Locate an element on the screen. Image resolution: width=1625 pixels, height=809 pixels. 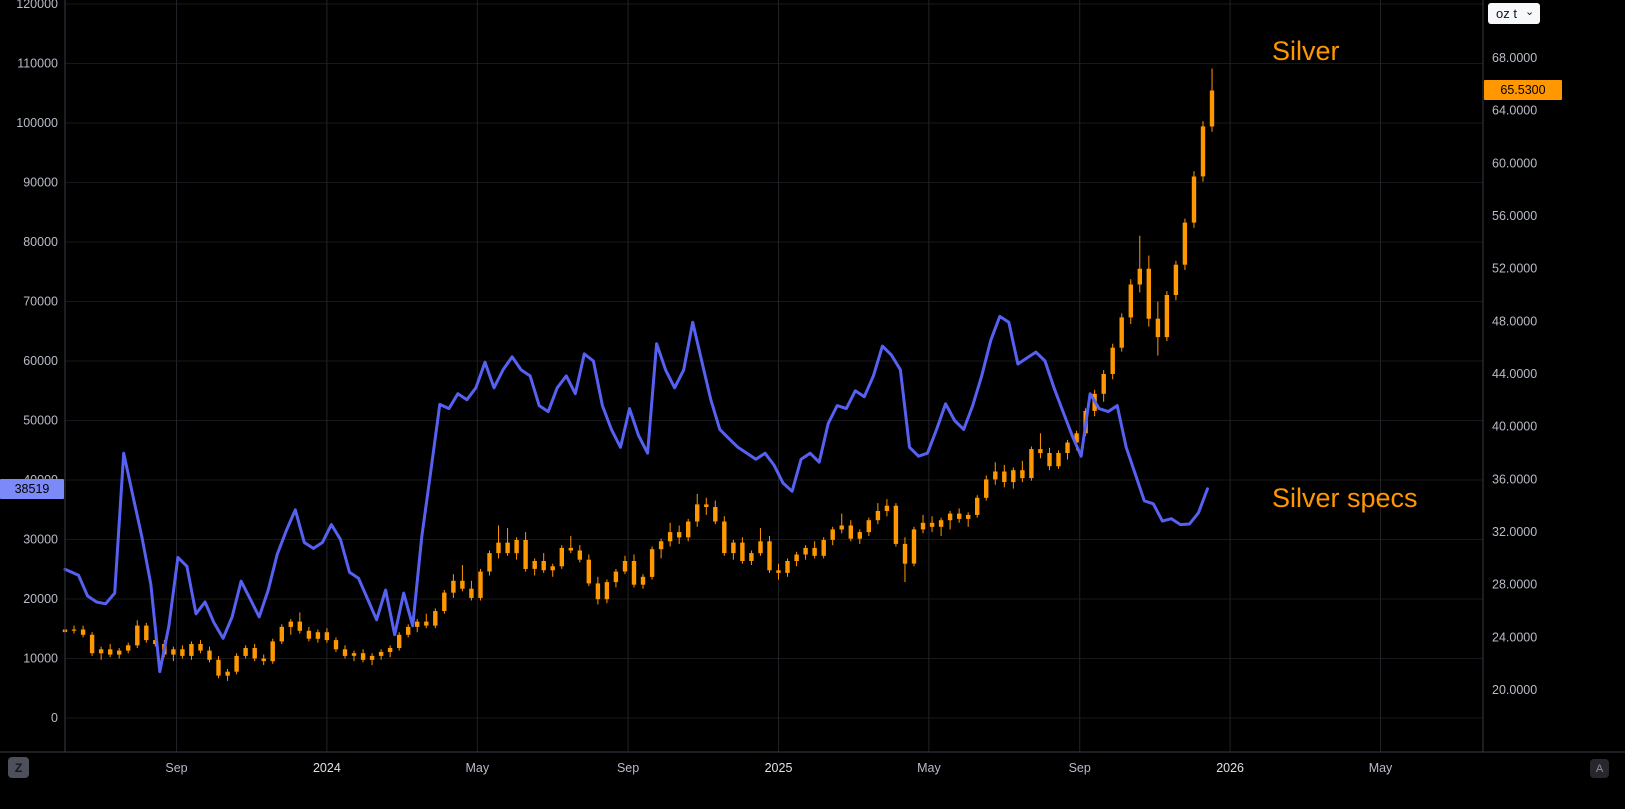
right-axis-tick-label: 28.0000 is located at coordinates (1514, 585).